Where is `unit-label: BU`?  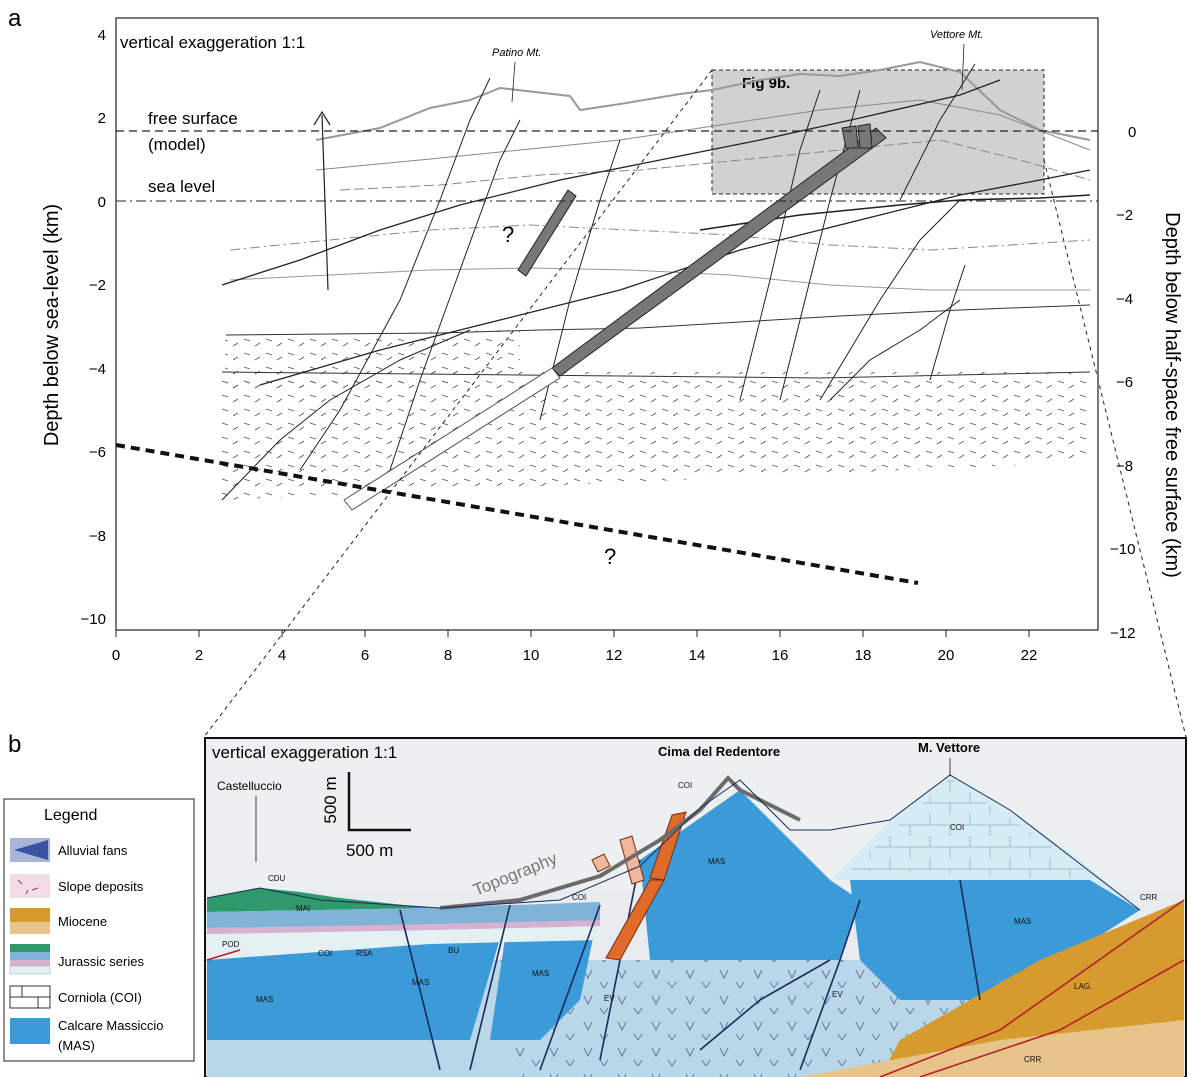 unit-label: BU is located at coordinates (453, 950).